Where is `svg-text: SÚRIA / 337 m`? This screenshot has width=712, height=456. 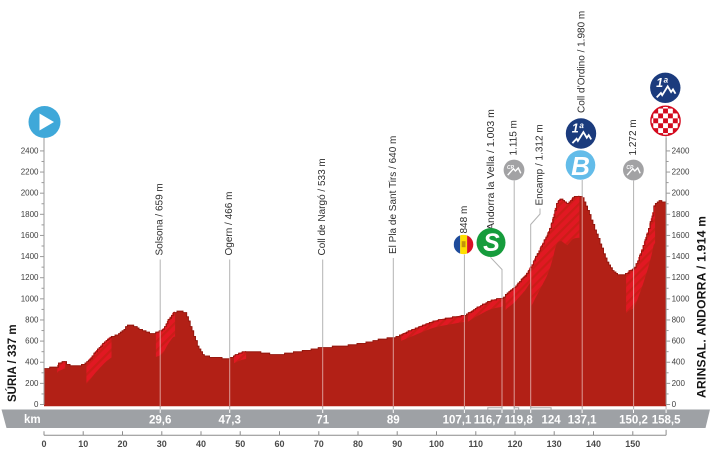 svg-text: SÚRIA / 337 m is located at coordinates (12, 363).